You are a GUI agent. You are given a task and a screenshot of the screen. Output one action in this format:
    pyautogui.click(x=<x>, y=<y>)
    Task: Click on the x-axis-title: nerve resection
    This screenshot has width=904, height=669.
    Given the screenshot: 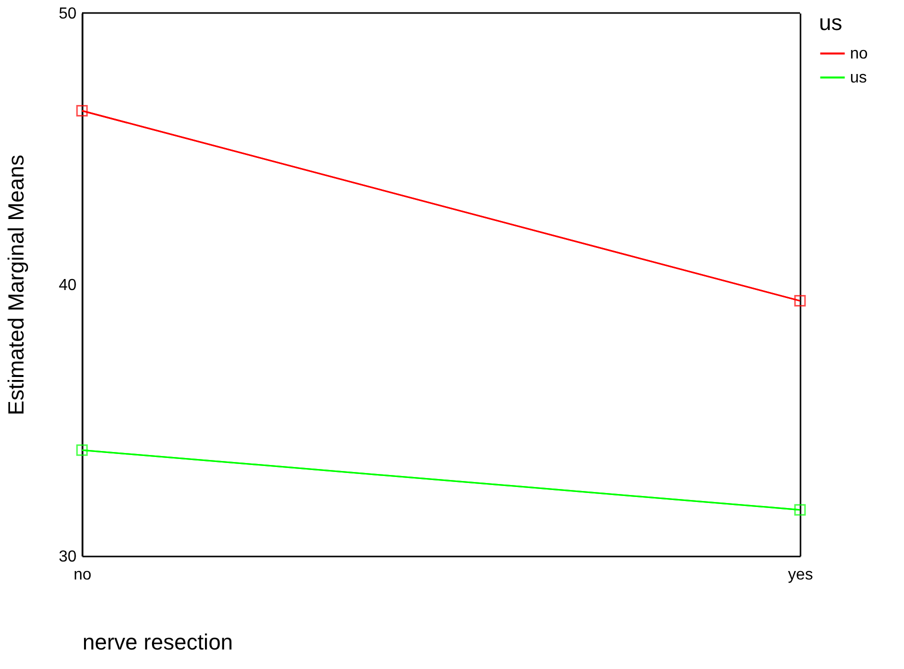 What is the action you would take?
    pyautogui.click(x=157, y=642)
    